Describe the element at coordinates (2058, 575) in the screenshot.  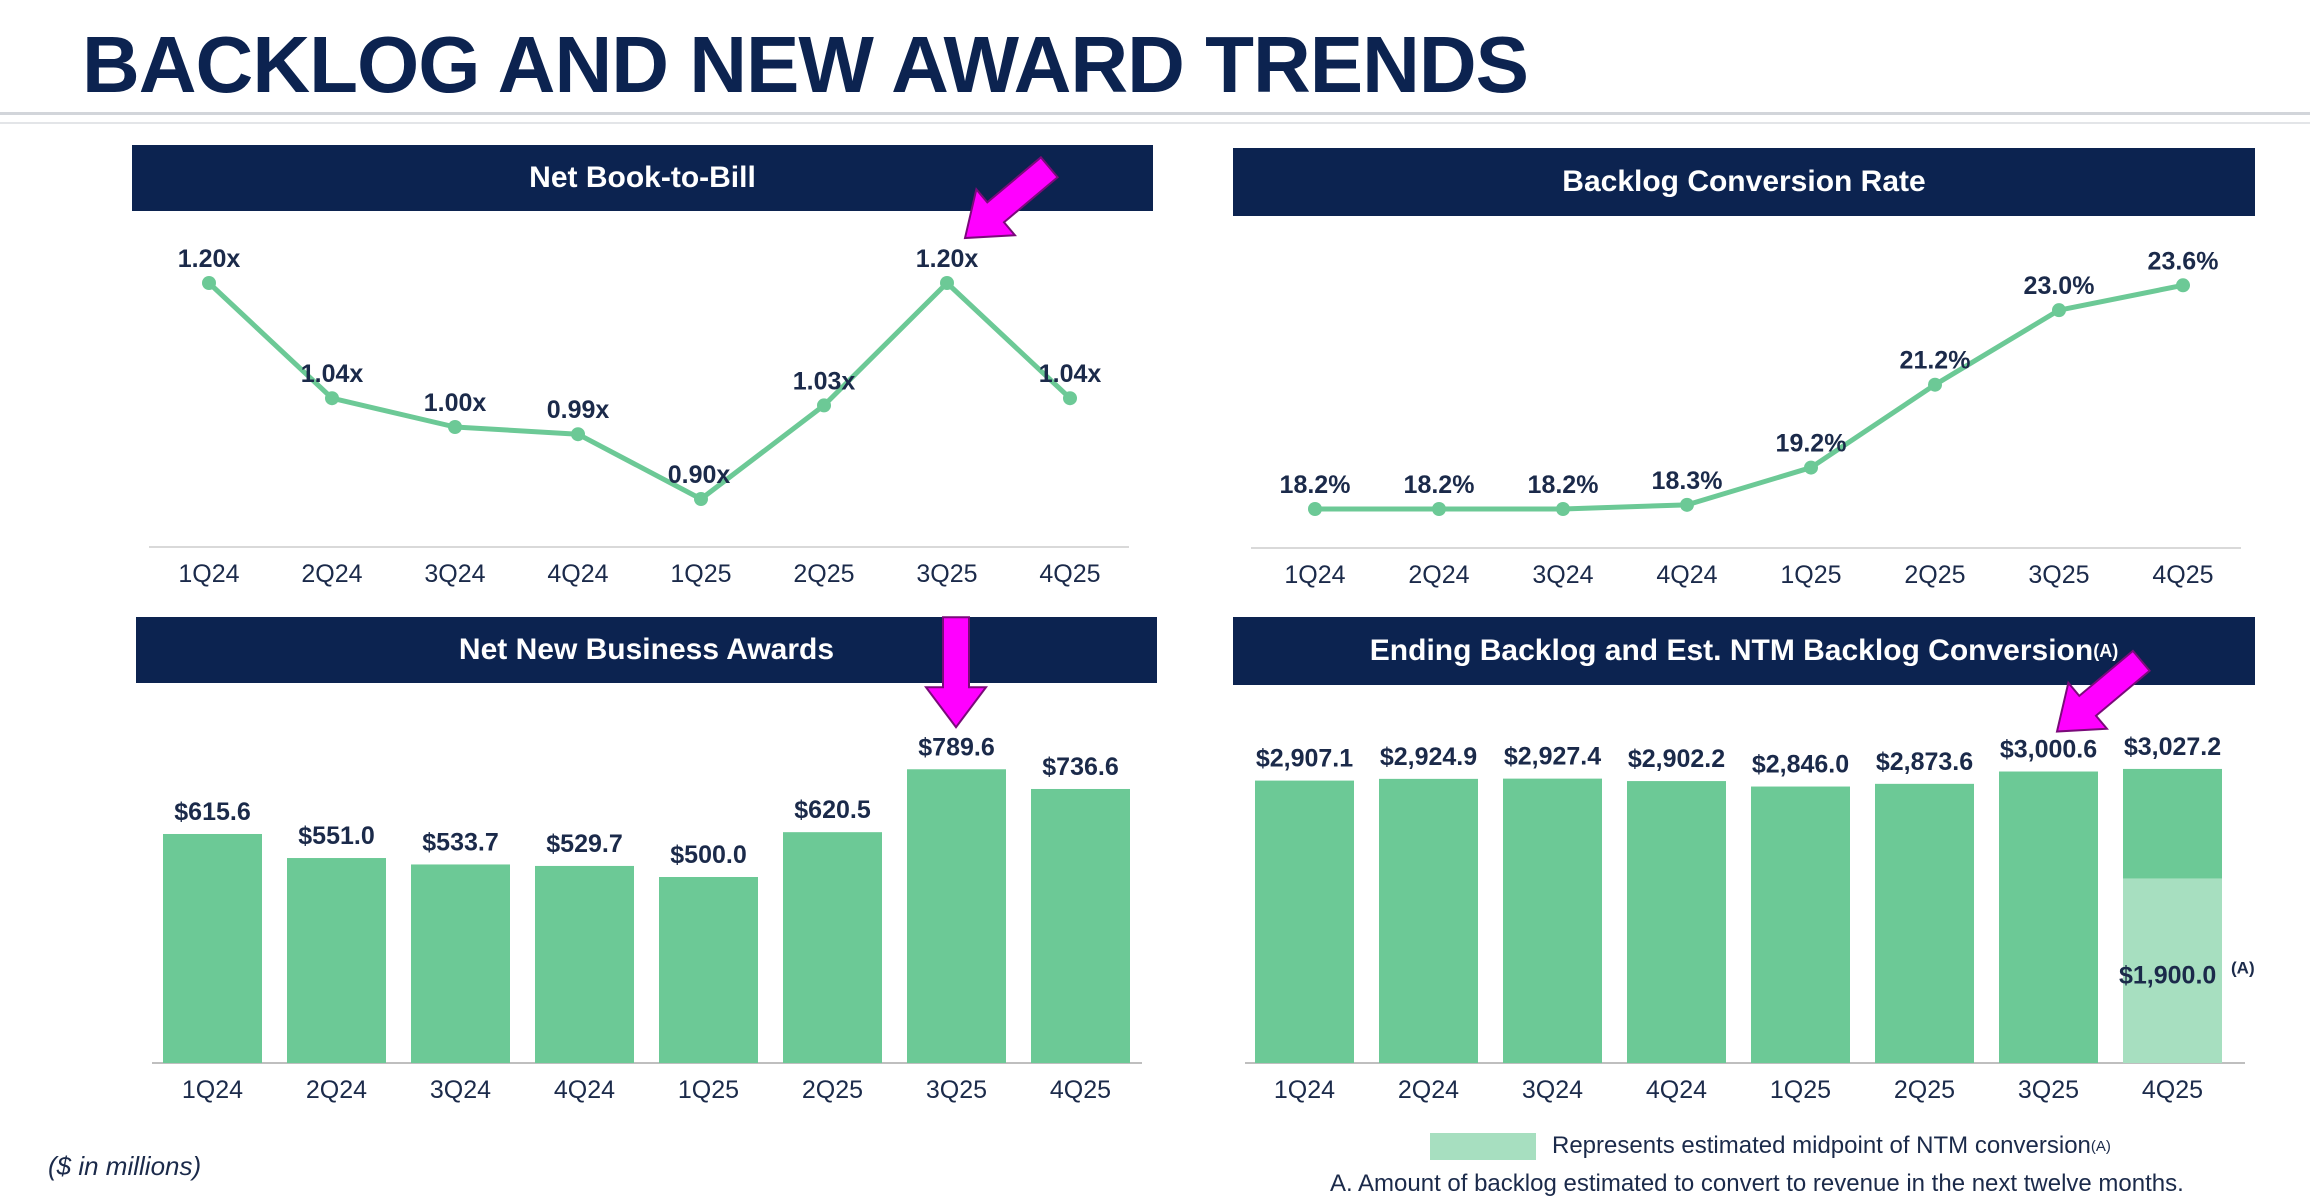
I see `conversion_rate-tick-label: 3Q25` at that location.